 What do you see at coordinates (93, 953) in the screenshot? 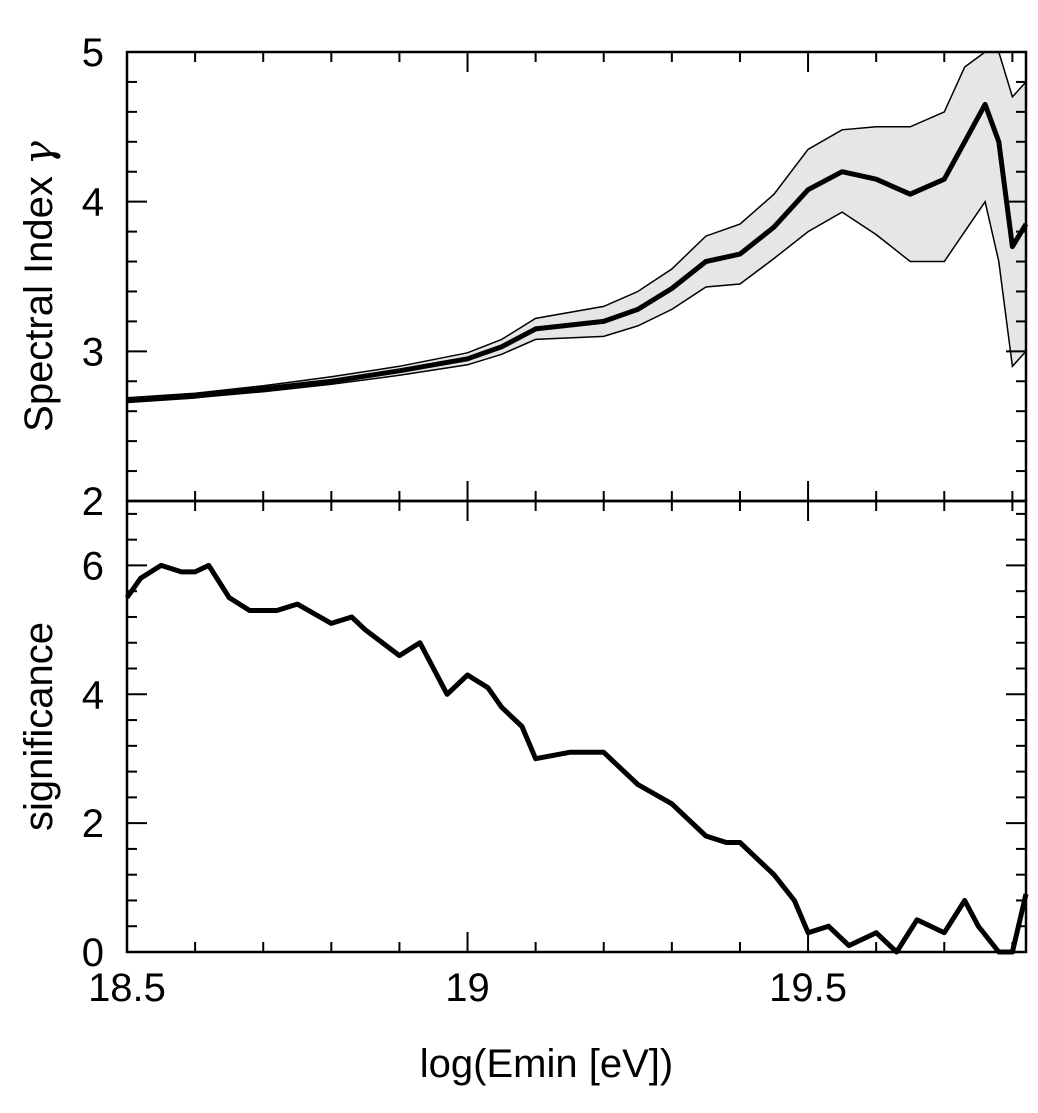
I see `y-tick-label: 0` at bounding box center [93, 953].